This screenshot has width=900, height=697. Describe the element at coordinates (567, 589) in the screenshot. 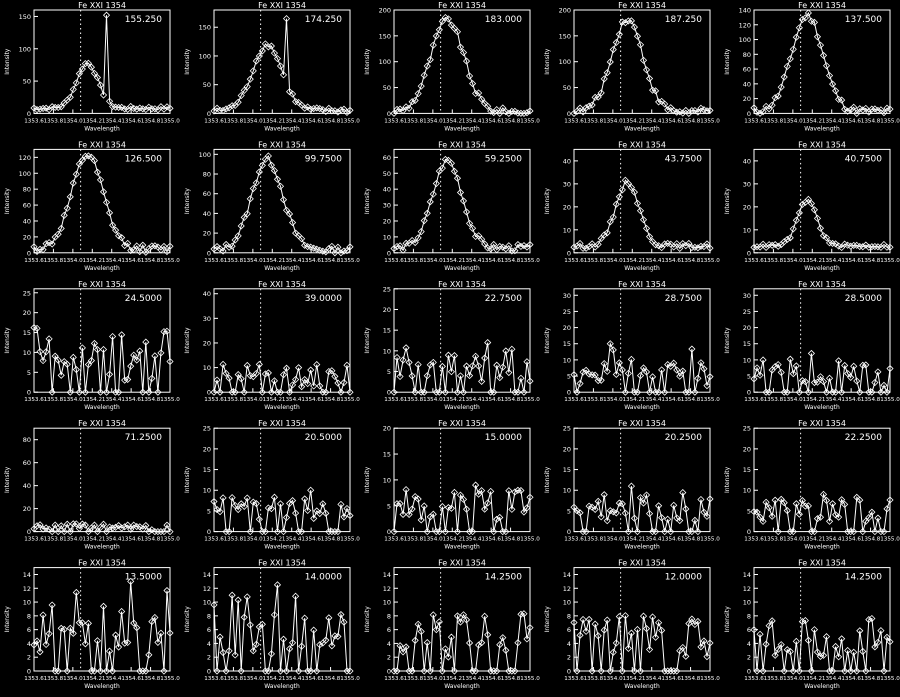

I see `y-tick-label: 12` at that location.